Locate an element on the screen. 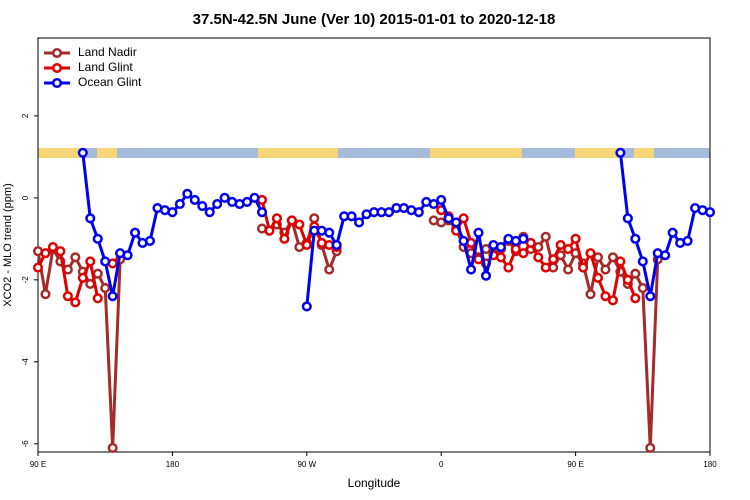 This screenshot has height=500, width=750. y-tick-label: 2 is located at coordinates (25, 115).